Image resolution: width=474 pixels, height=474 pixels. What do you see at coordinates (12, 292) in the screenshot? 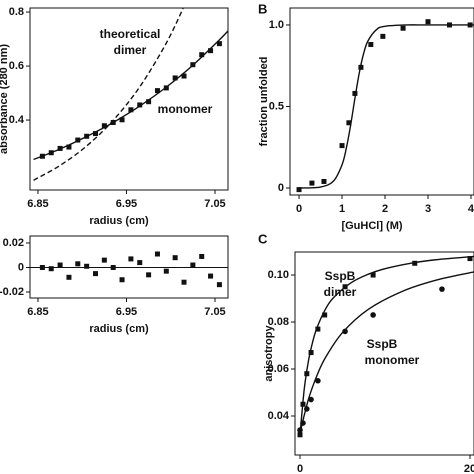
I see `y-tick-label: -0.02` at bounding box center [12, 292].